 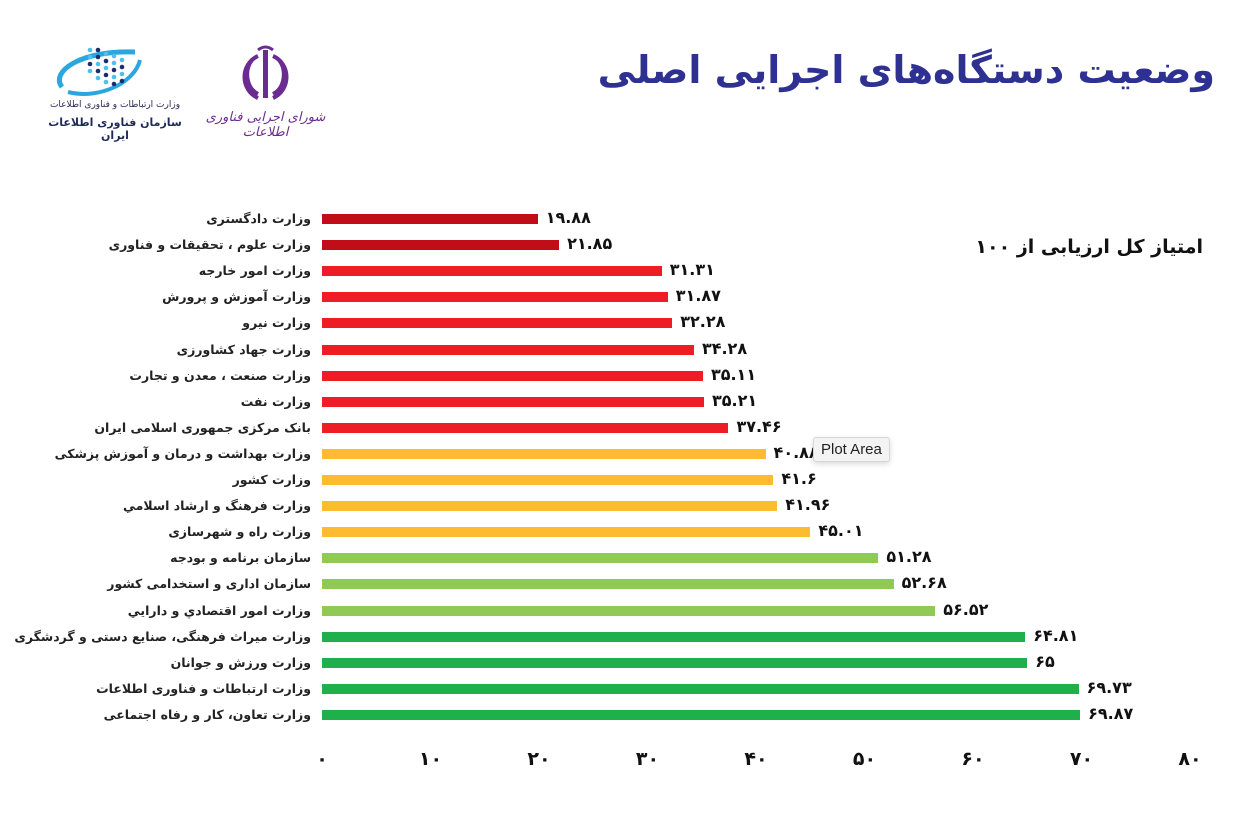 What do you see at coordinates (203, 688) in the screenshot?
I see `category-label: وزارت ارتباطات و فناوری اطلاعات` at bounding box center [203, 688].